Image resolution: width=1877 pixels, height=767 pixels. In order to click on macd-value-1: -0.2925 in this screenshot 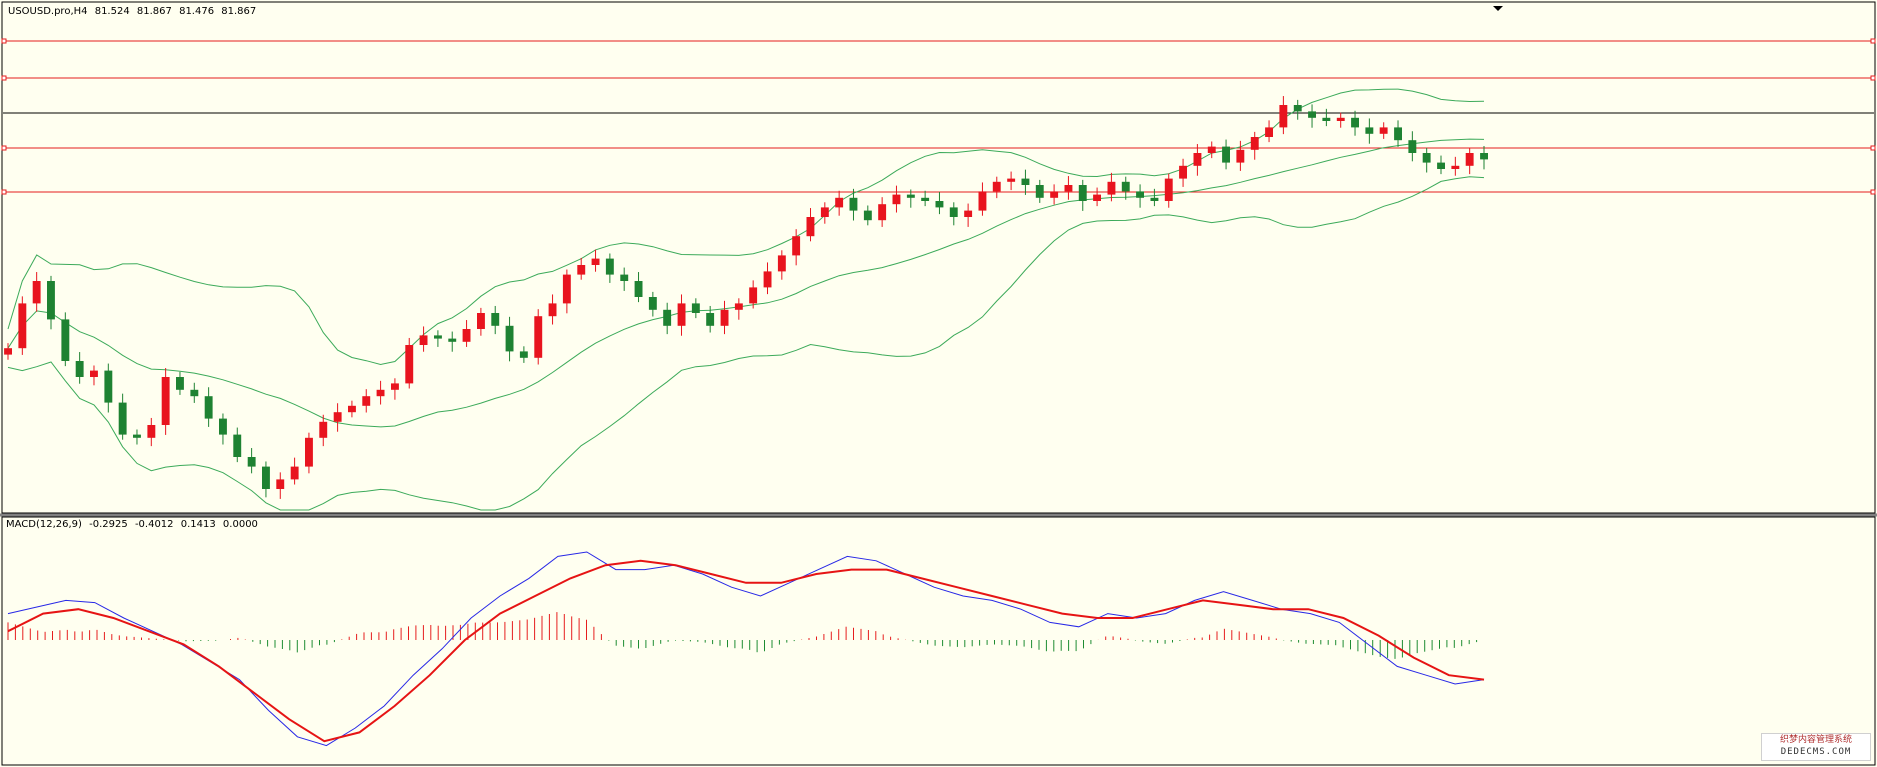, I will do `click(108, 524)`.